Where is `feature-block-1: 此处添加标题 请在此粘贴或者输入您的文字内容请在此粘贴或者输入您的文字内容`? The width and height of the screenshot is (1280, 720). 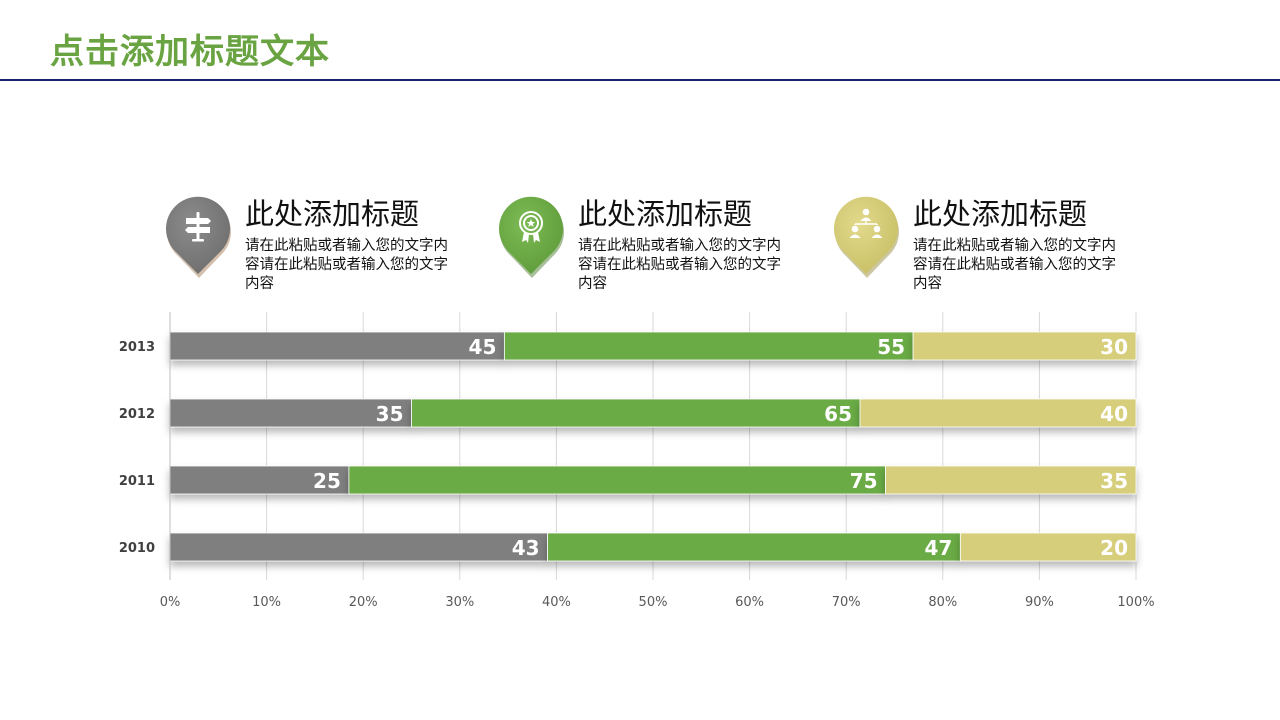 feature-block-1: 此处添加标题 请在此粘贴或者输入您的文字内容请在此粘贴或者输入您的文字内容 is located at coordinates (313, 247).